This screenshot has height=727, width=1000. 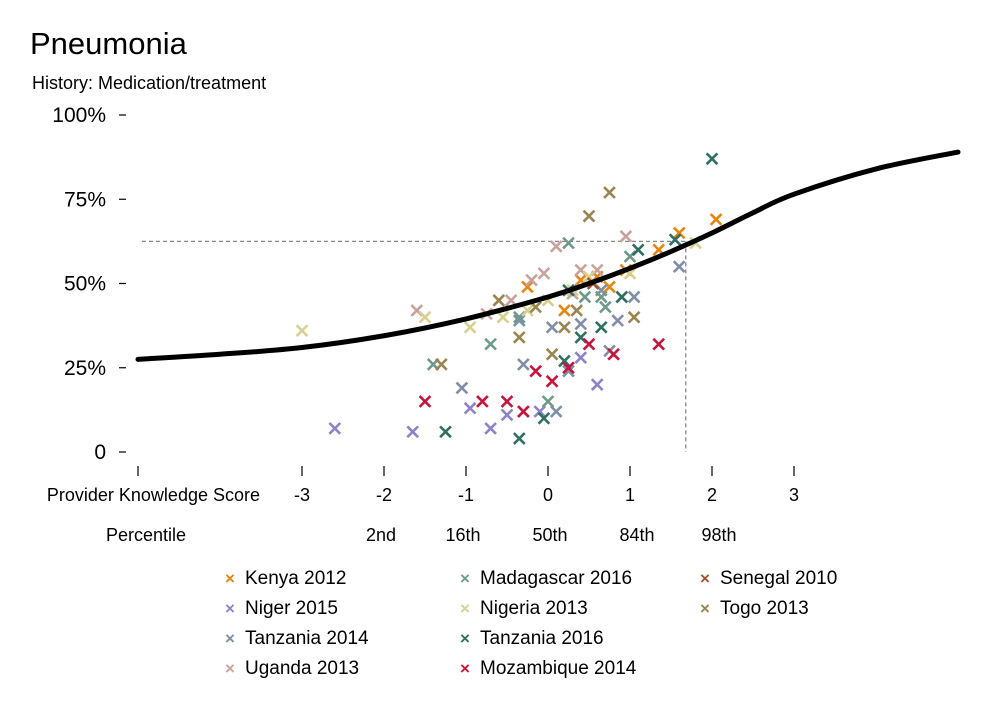 What do you see at coordinates (718, 535) in the screenshot?
I see `percentile-tick-label: 98th` at bounding box center [718, 535].